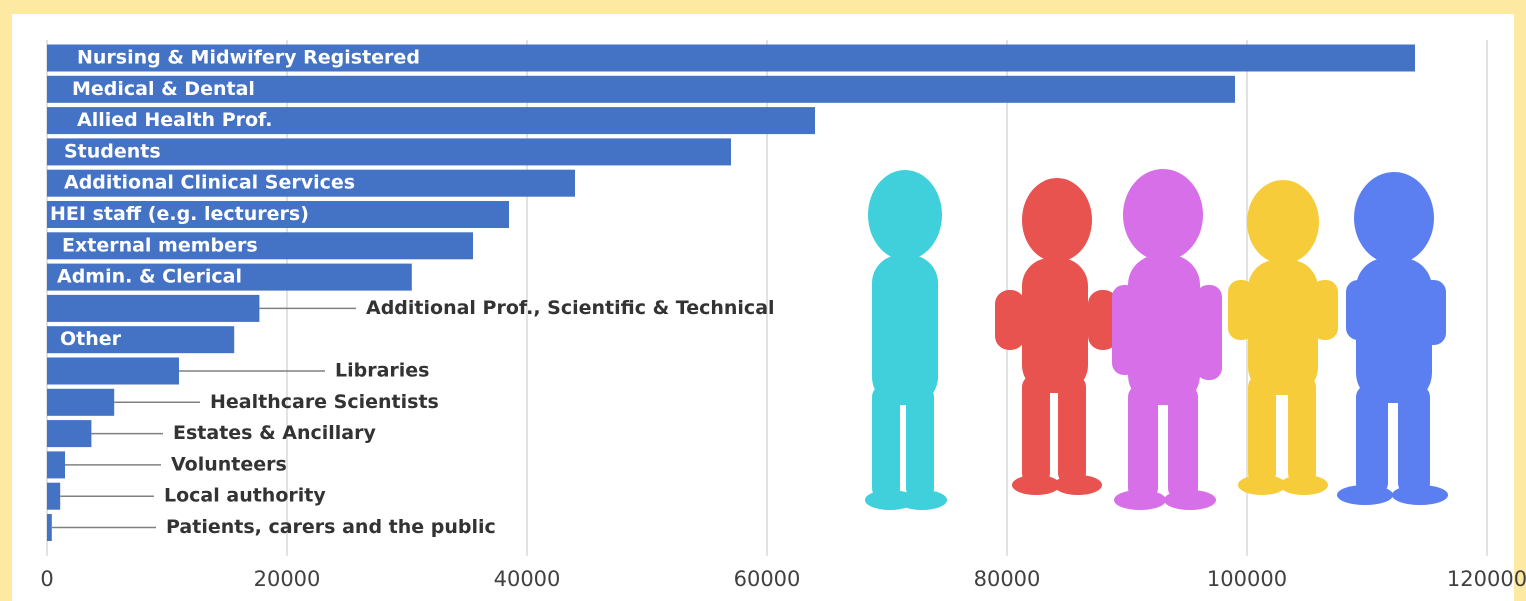  Describe the element at coordinates (174, 120) in the screenshot. I see `bar-label: Allied Health Prof.` at that location.